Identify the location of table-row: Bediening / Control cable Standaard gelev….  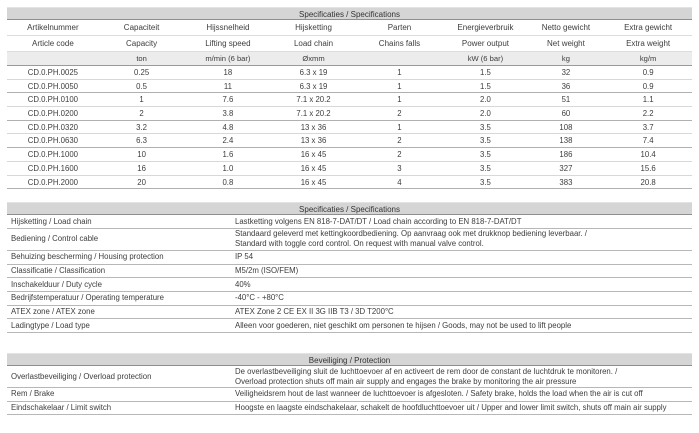
(349, 240).